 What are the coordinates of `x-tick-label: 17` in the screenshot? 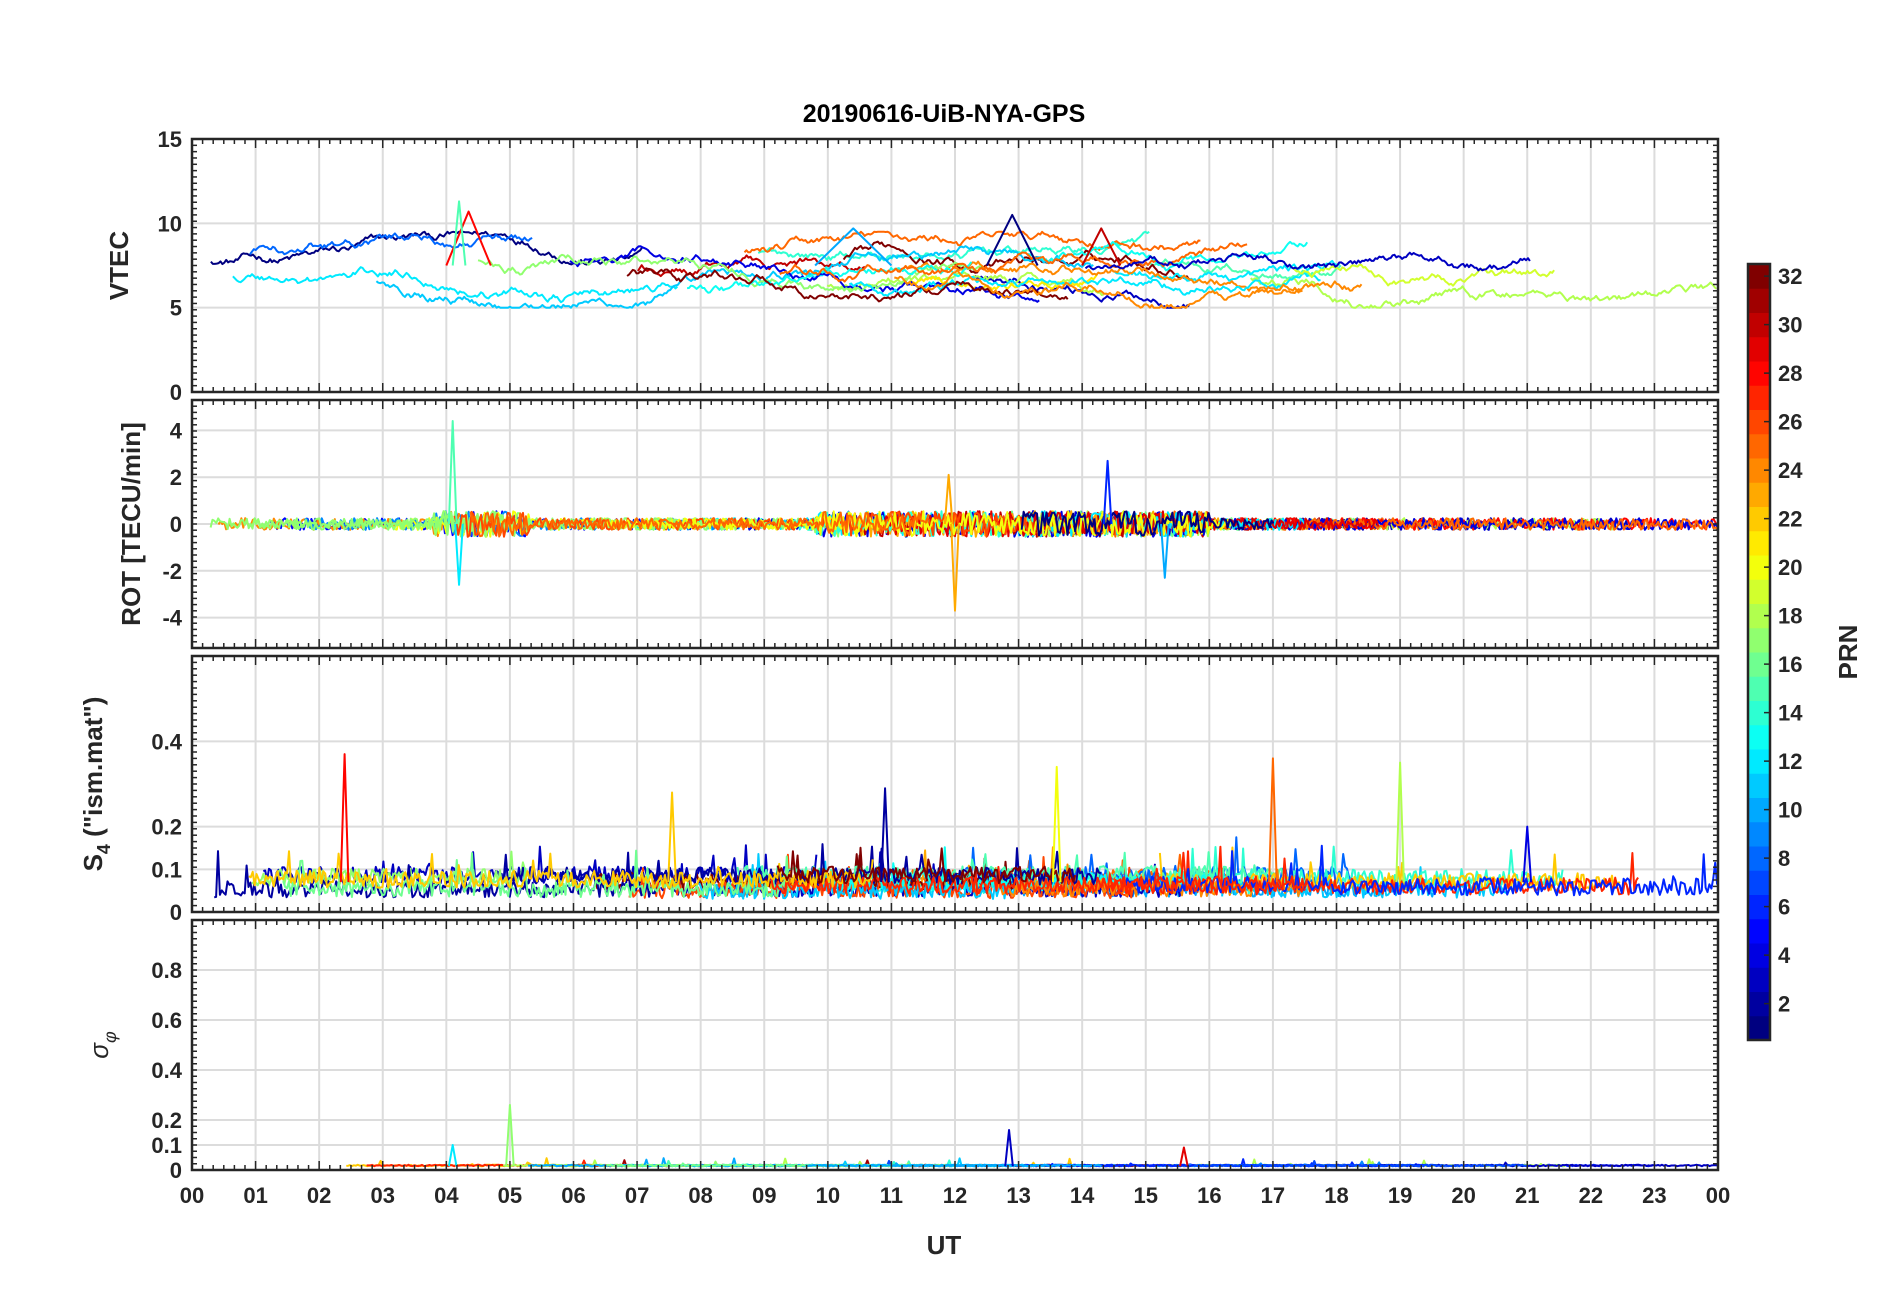 It's located at (1273, 1195).